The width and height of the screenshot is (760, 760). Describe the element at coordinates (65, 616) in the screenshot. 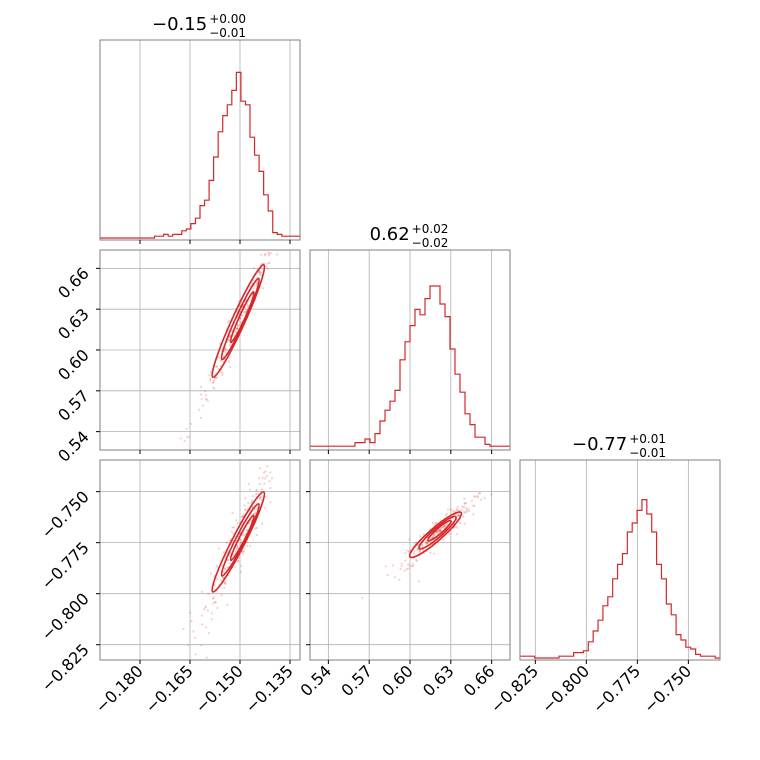

I see `y-tick-label: −0.800` at that location.